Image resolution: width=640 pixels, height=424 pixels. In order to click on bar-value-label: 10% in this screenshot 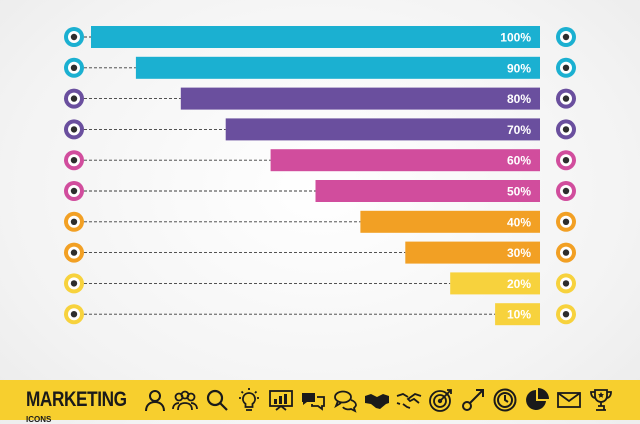, I will do `click(519, 315)`.